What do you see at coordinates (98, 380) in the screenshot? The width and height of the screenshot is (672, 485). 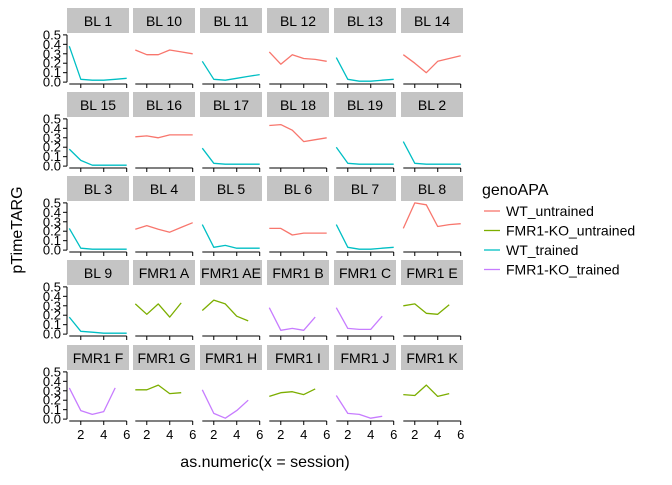 I see `facet-panel: FMR1 F` at bounding box center [98, 380].